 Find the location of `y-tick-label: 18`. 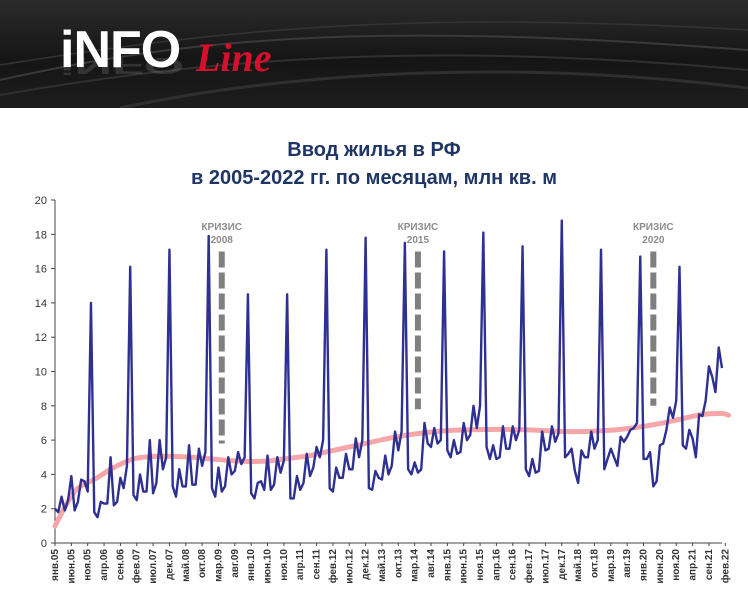

y-tick-label: 18 is located at coordinates (41, 235).